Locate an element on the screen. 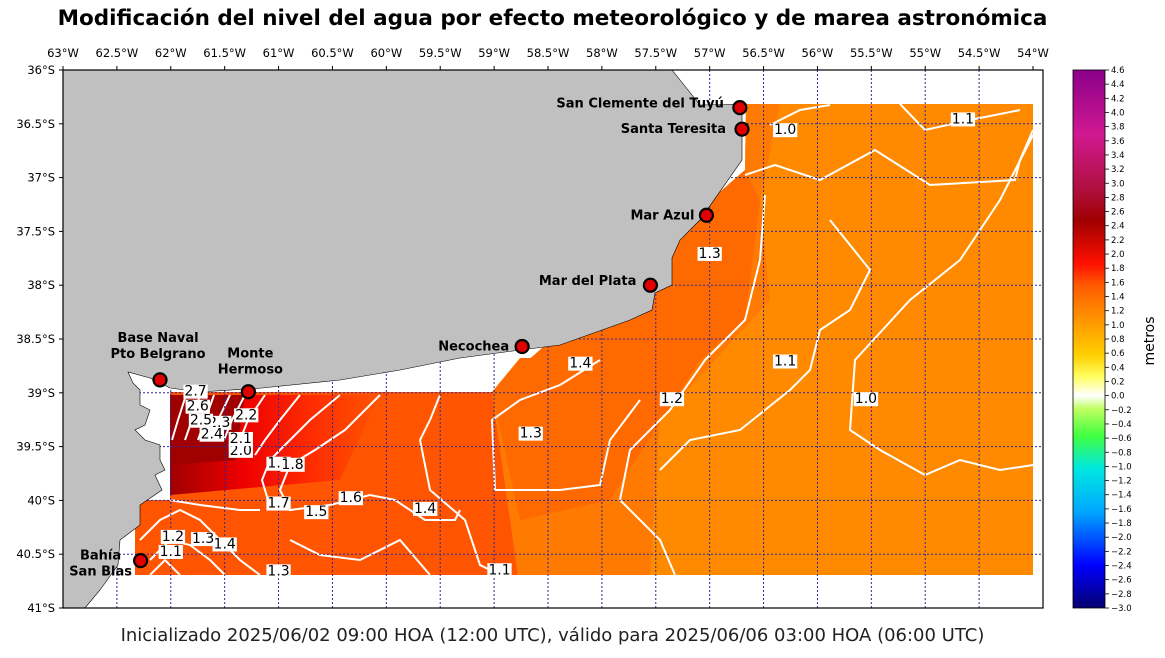  colorbar-tick-label: 3.4 is located at coordinates (1118, 156).